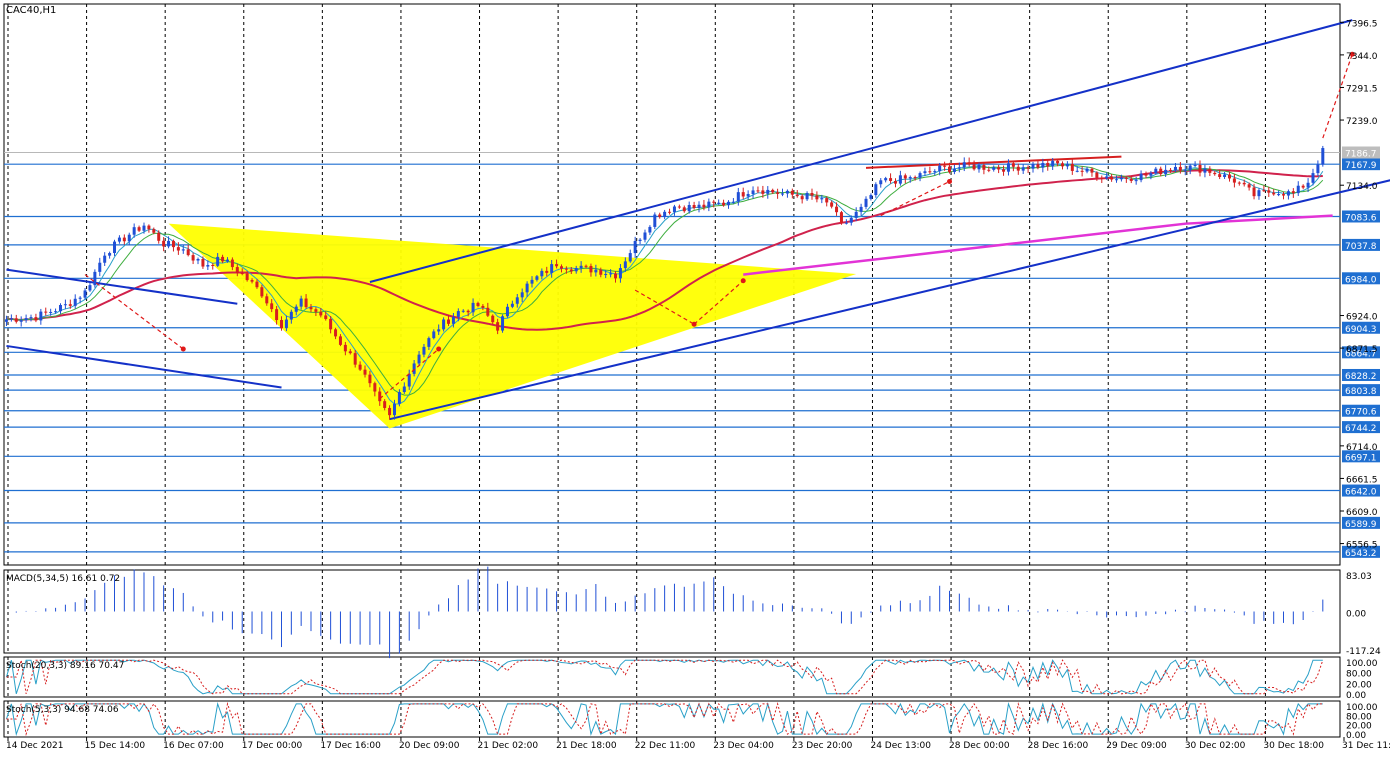 This screenshot has height=761, width=1390. Describe the element at coordinates (193, 746) in the screenshot. I see `x-tick-label: 16 Dec 07:00` at that location.